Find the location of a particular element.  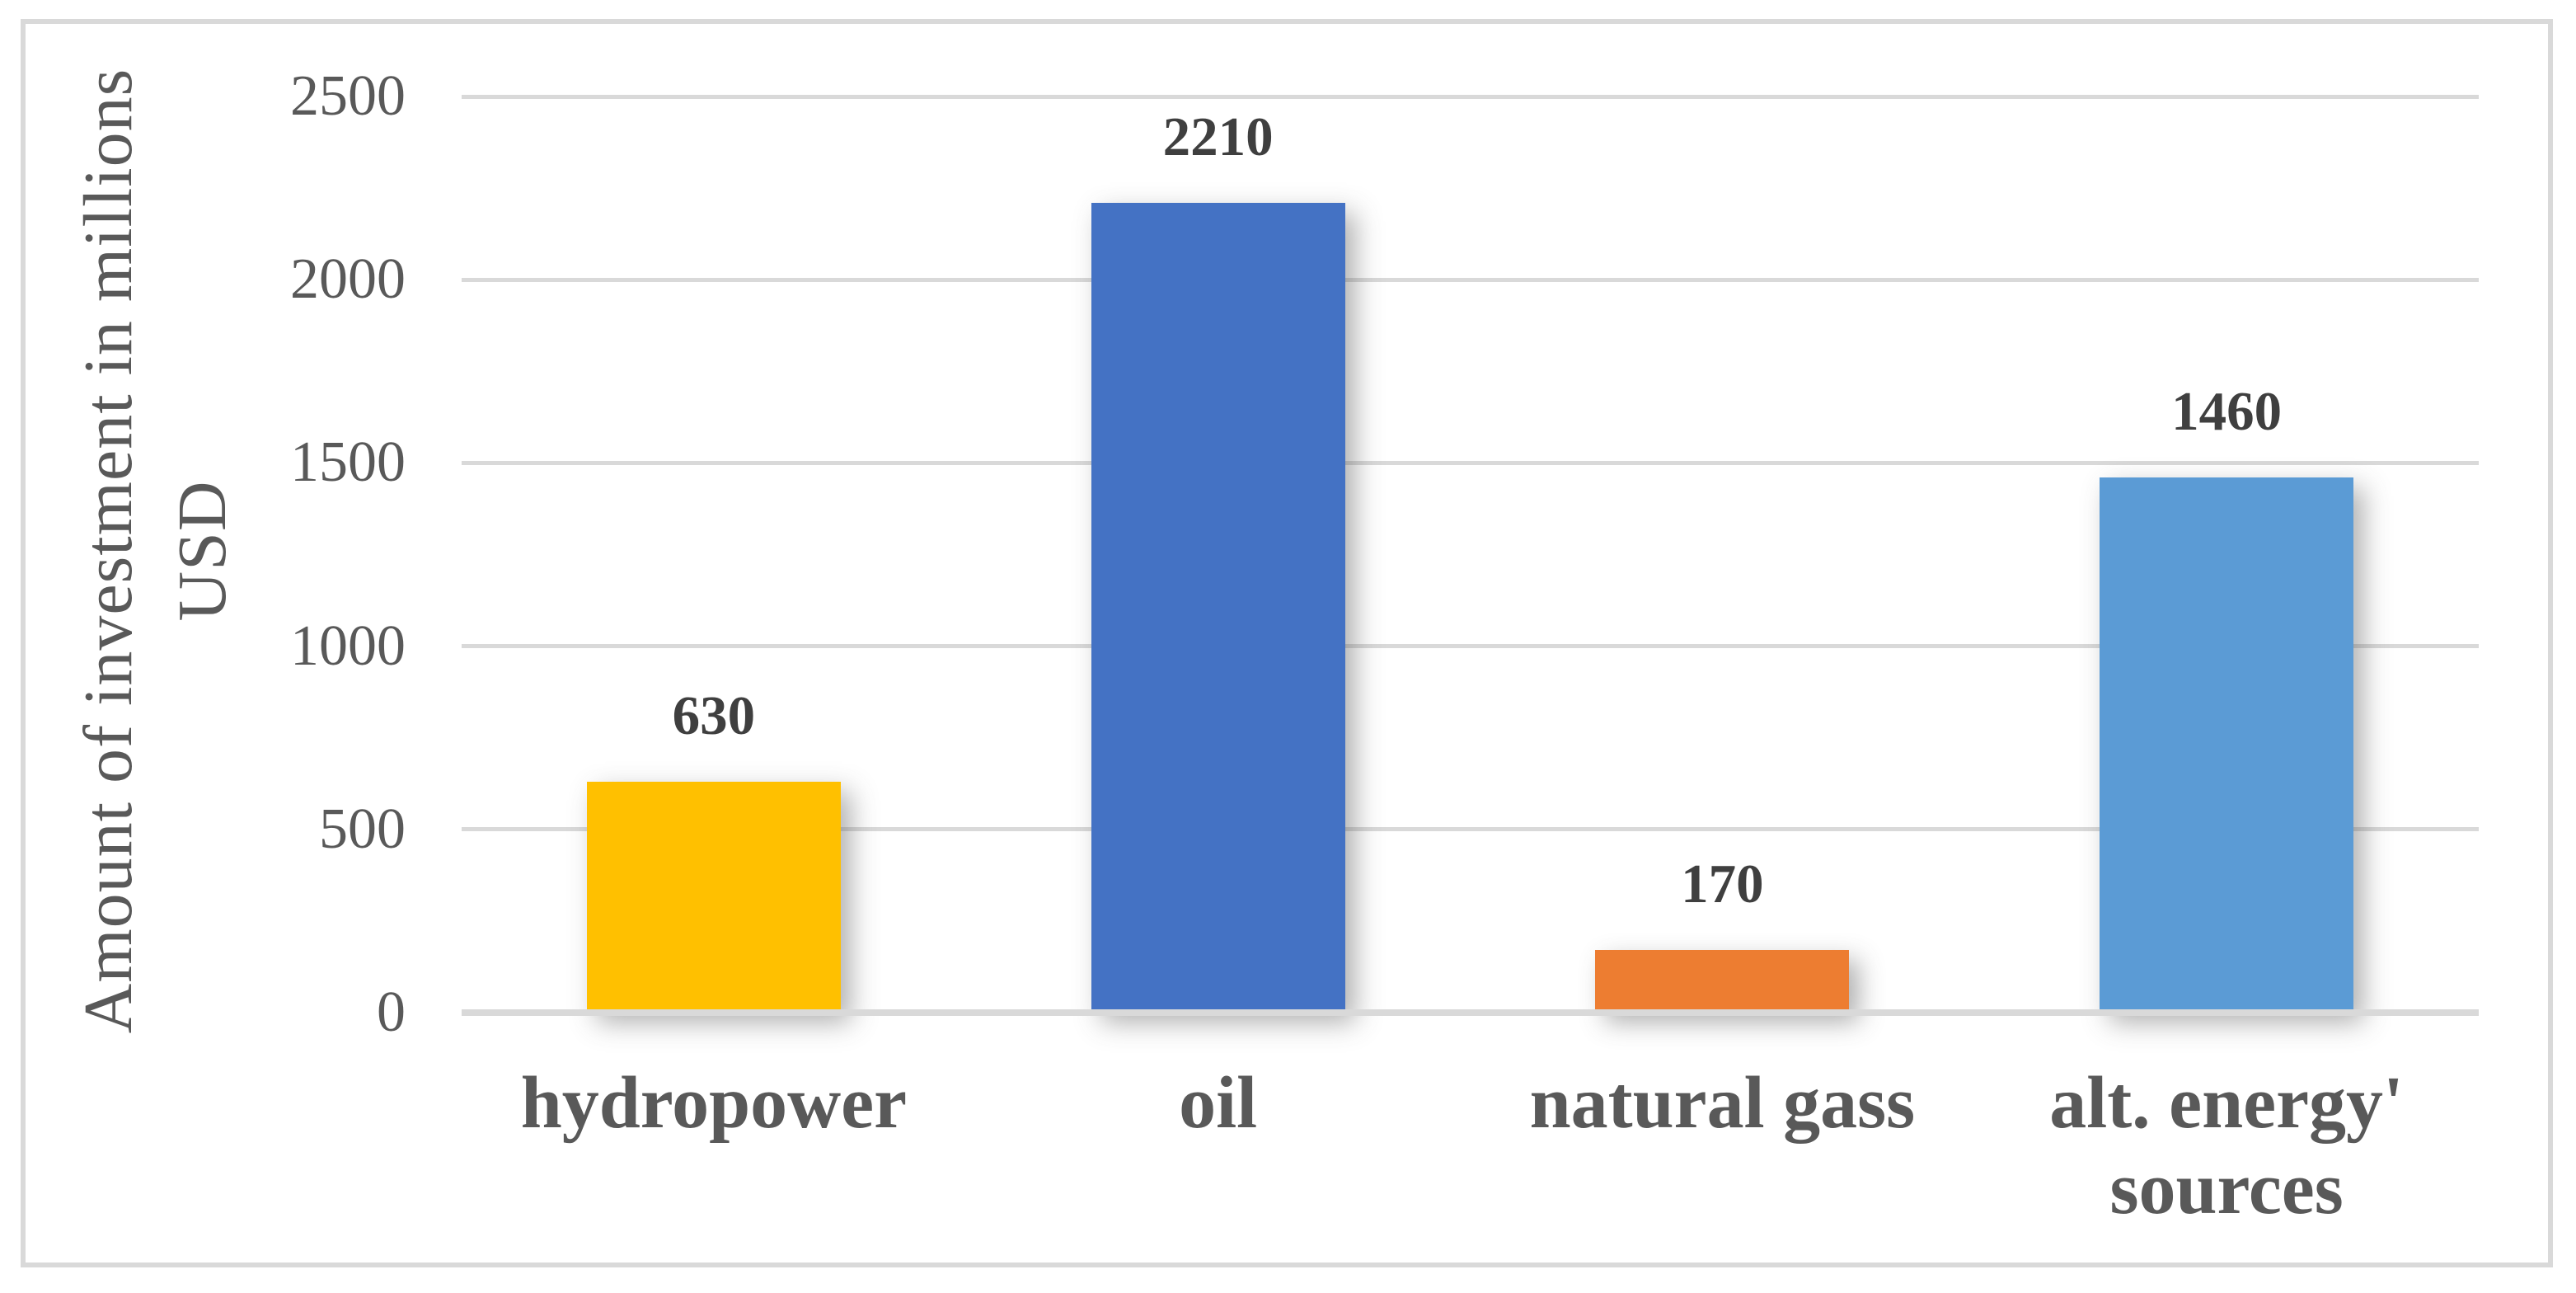

data-label: 630 is located at coordinates (714, 716).